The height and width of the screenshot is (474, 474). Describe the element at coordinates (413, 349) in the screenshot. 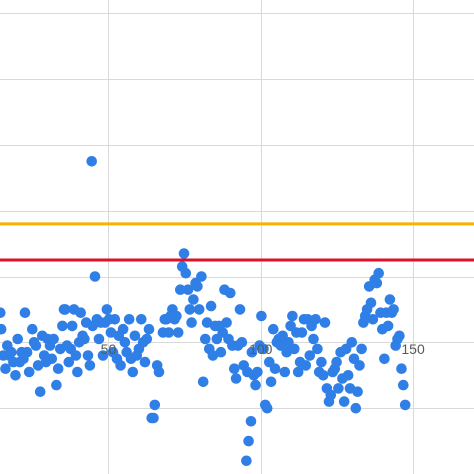

I see `x-tick-label: 150` at that location.